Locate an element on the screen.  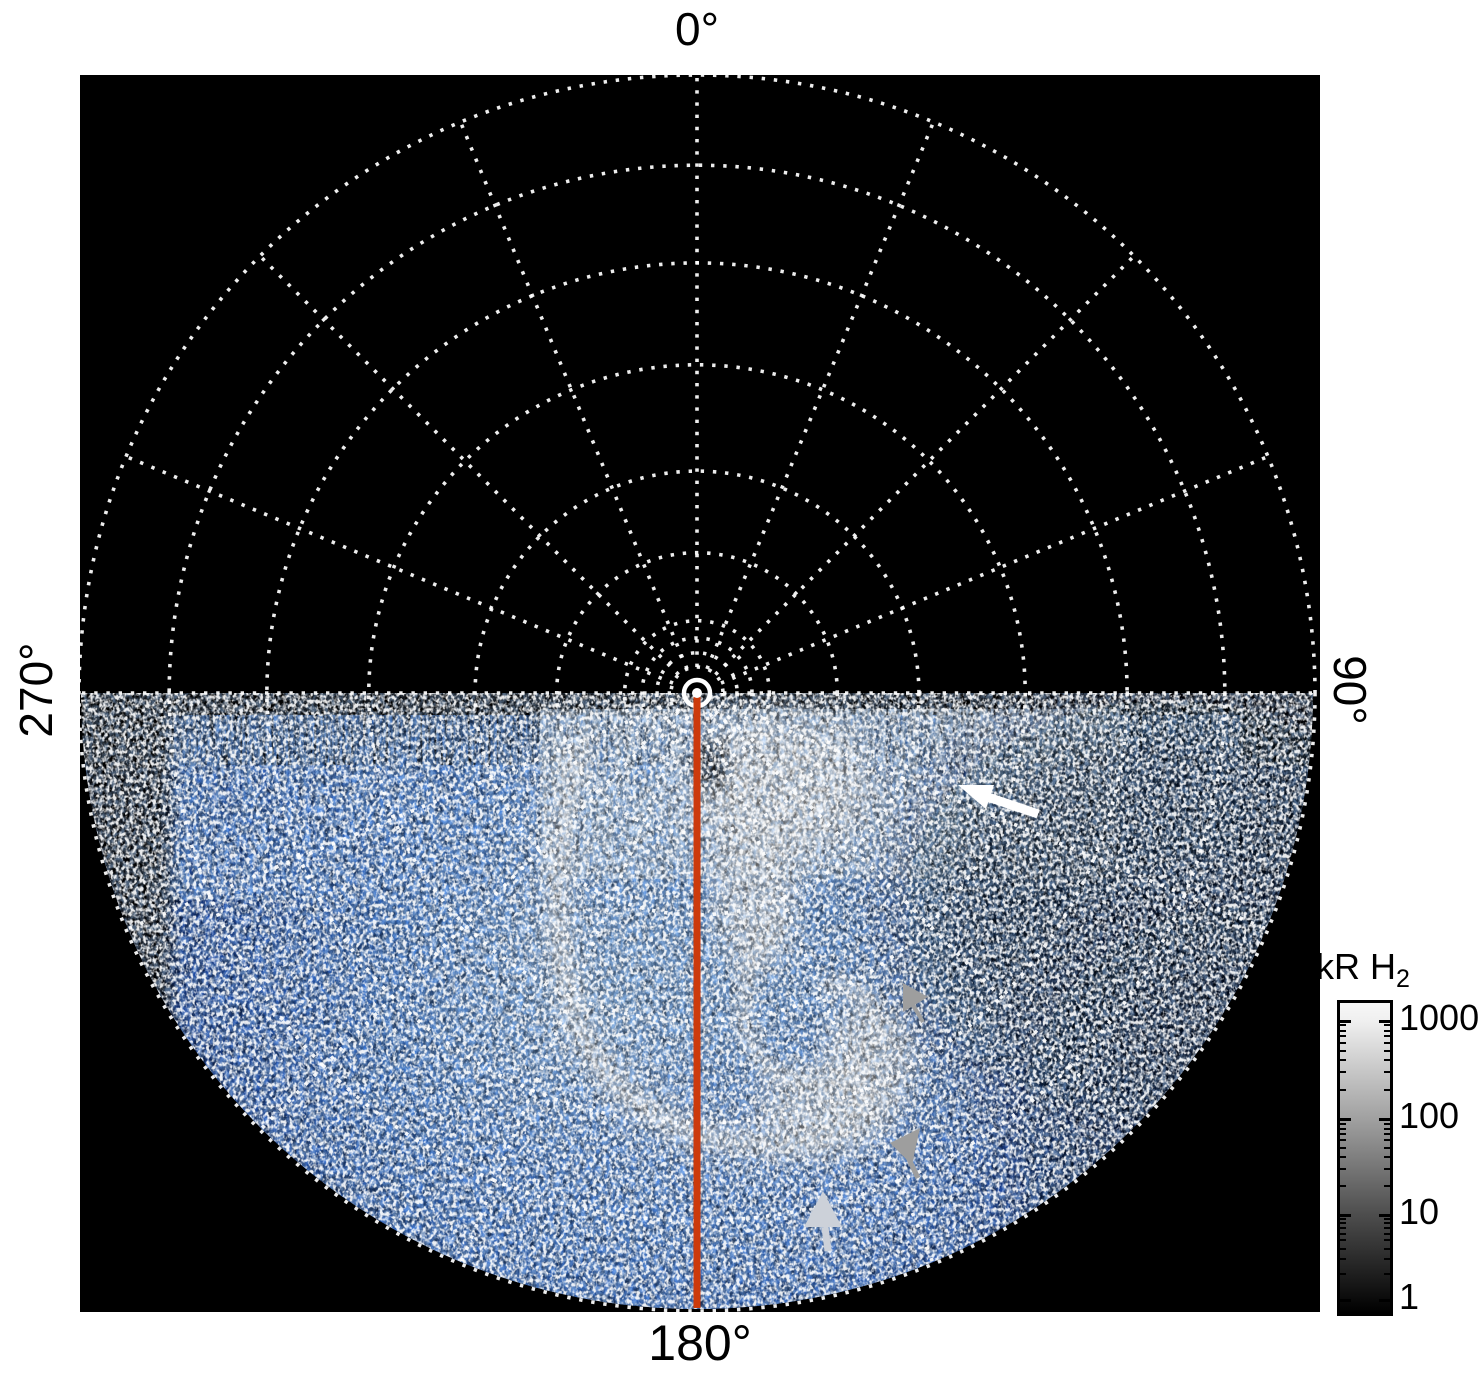
grid-ring is located at coordinates (697, 693).